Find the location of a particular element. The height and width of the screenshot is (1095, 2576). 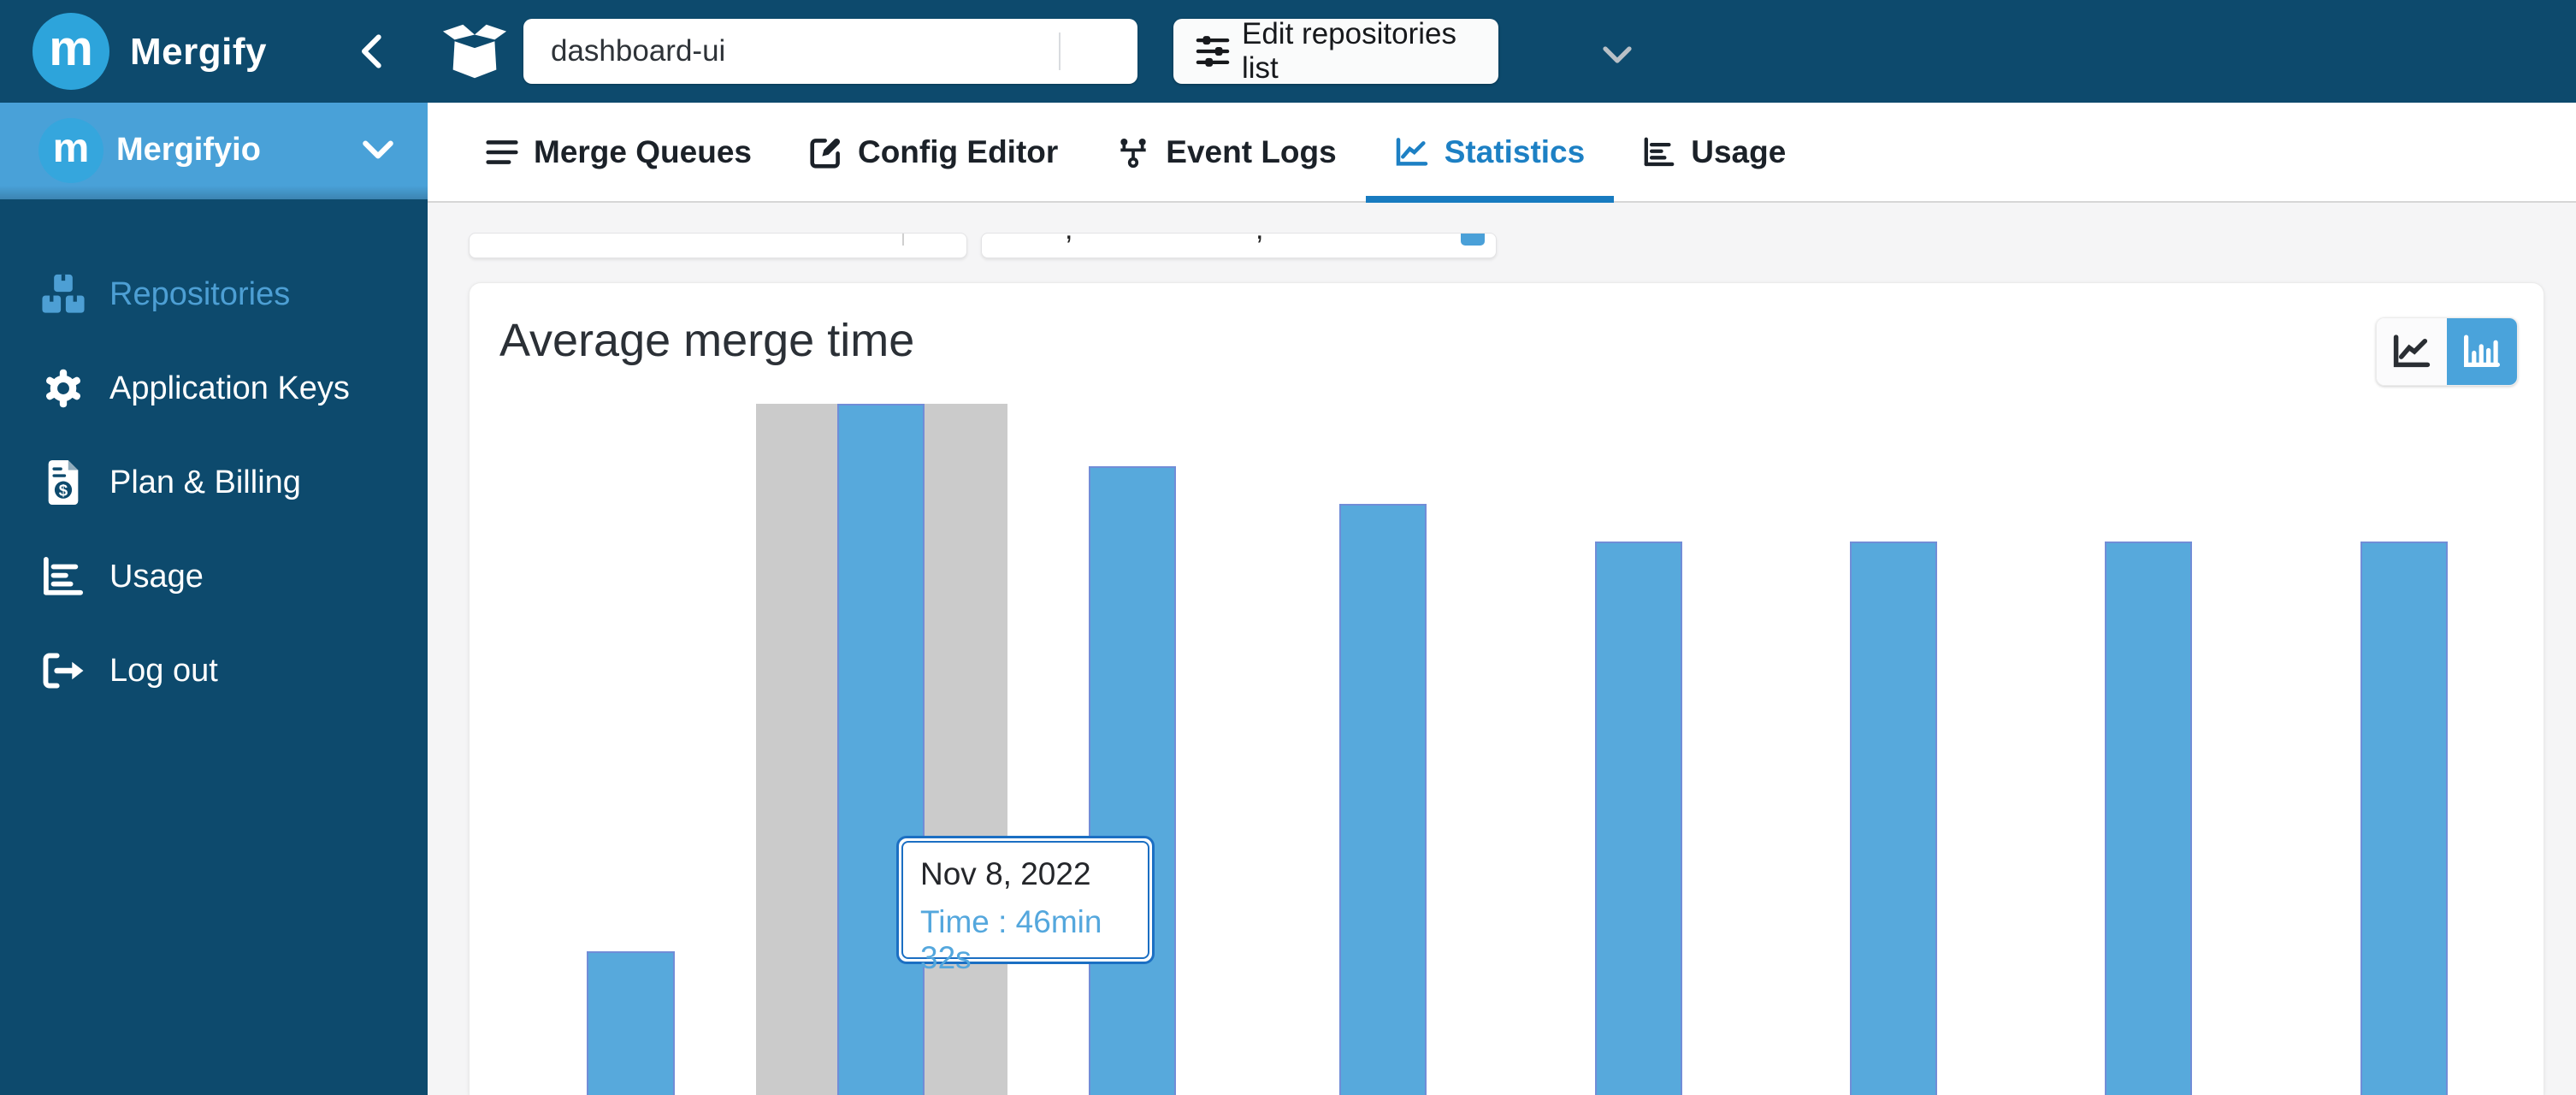

repository-combobox: dashboard-ui is located at coordinates (1077, 51).